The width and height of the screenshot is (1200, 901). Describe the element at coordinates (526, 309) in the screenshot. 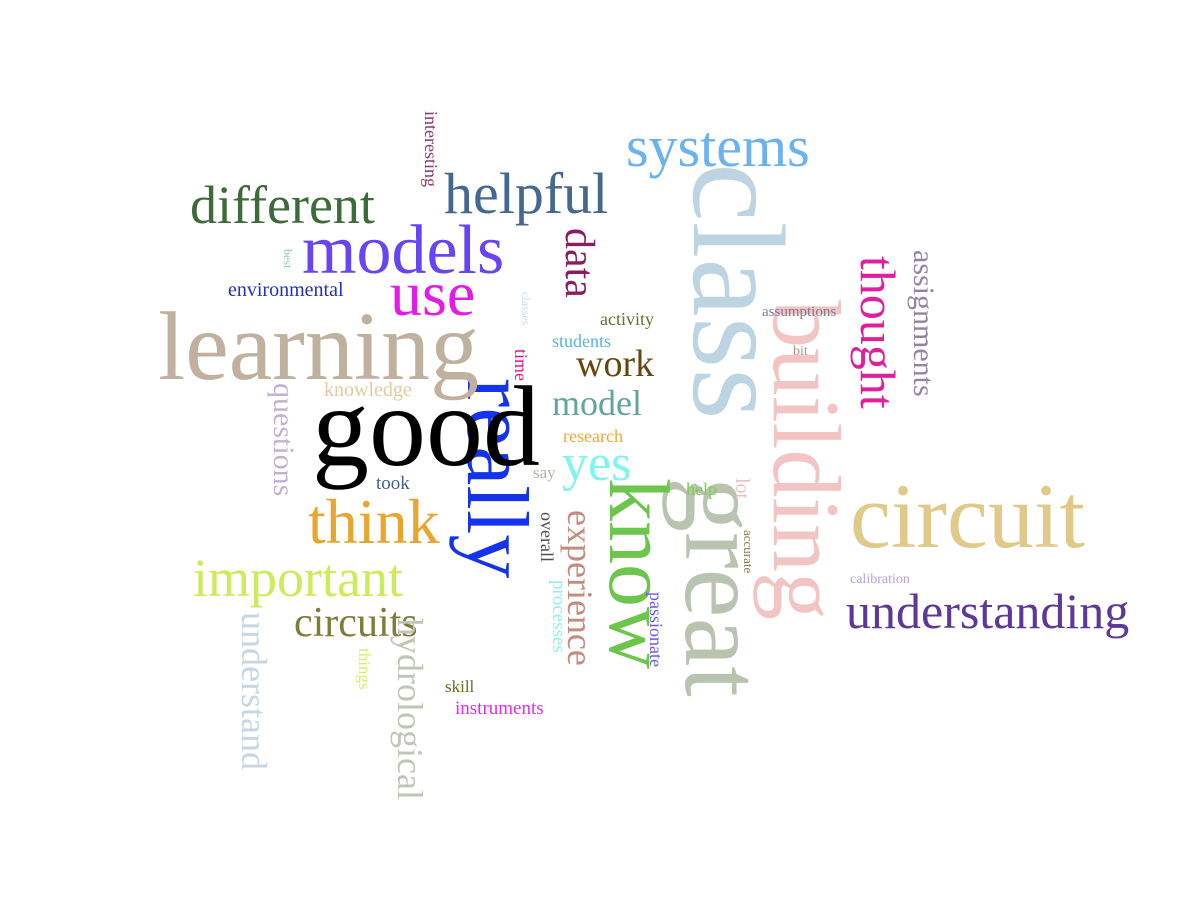

I see `word-classes: classes` at that location.